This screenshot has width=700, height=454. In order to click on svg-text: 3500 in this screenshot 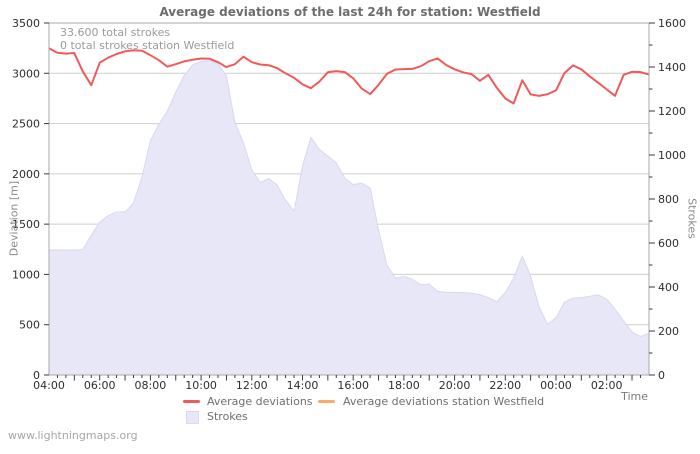, I will do `click(26, 23)`.